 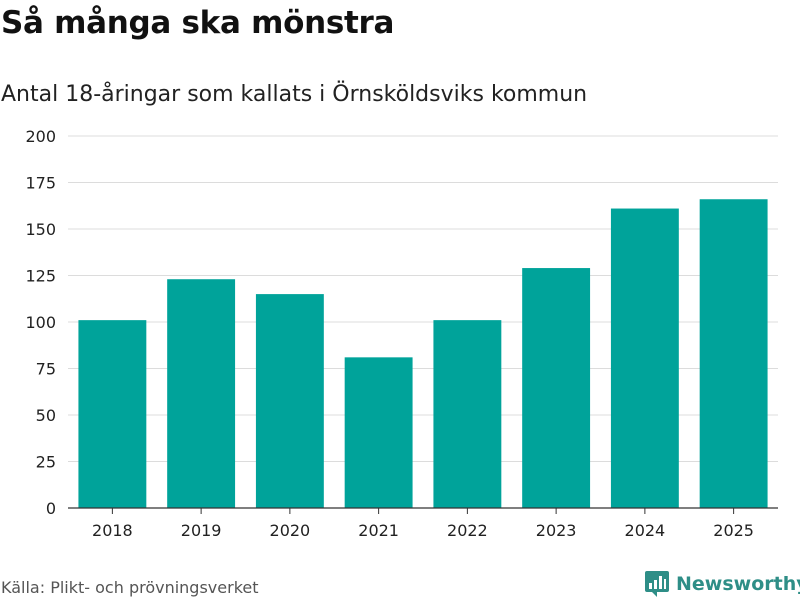 What do you see at coordinates (46, 369) in the screenshot?
I see `y-tick-label: 75` at bounding box center [46, 369].